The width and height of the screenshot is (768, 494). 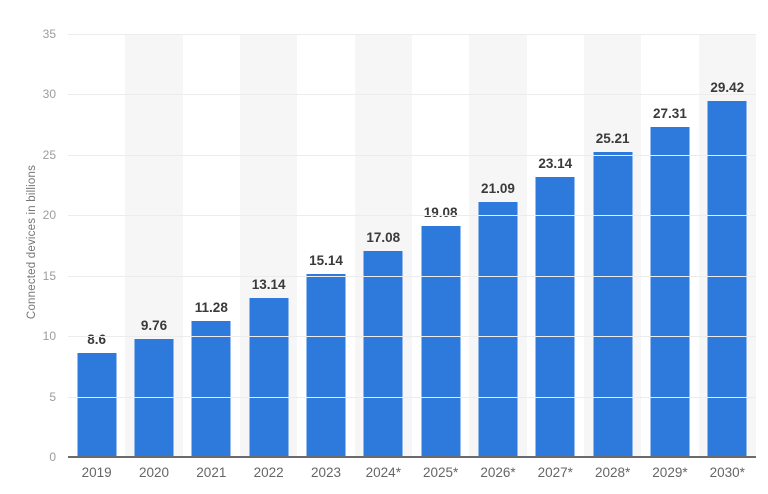 I want to click on x-tick-label-2028*: 2028*, so click(x=612, y=472).